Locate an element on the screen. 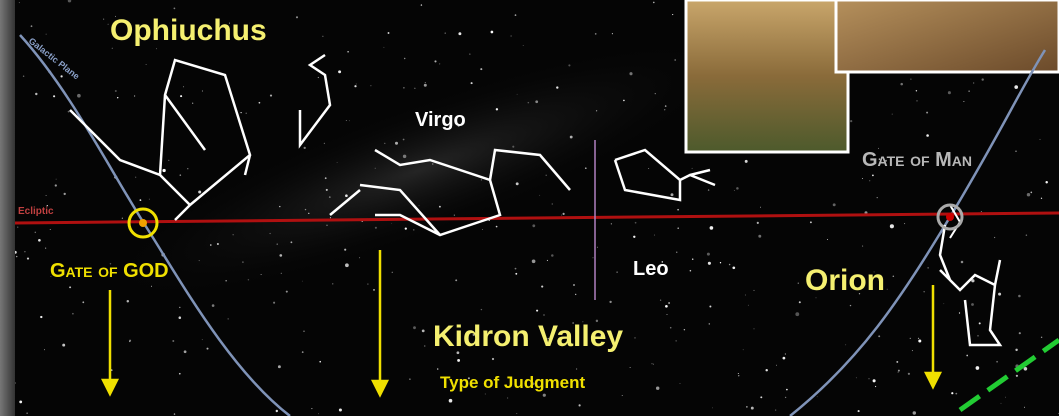 The width and height of the screenshot is (1059, 416). painting-inset is located at coordinates (767, 77).